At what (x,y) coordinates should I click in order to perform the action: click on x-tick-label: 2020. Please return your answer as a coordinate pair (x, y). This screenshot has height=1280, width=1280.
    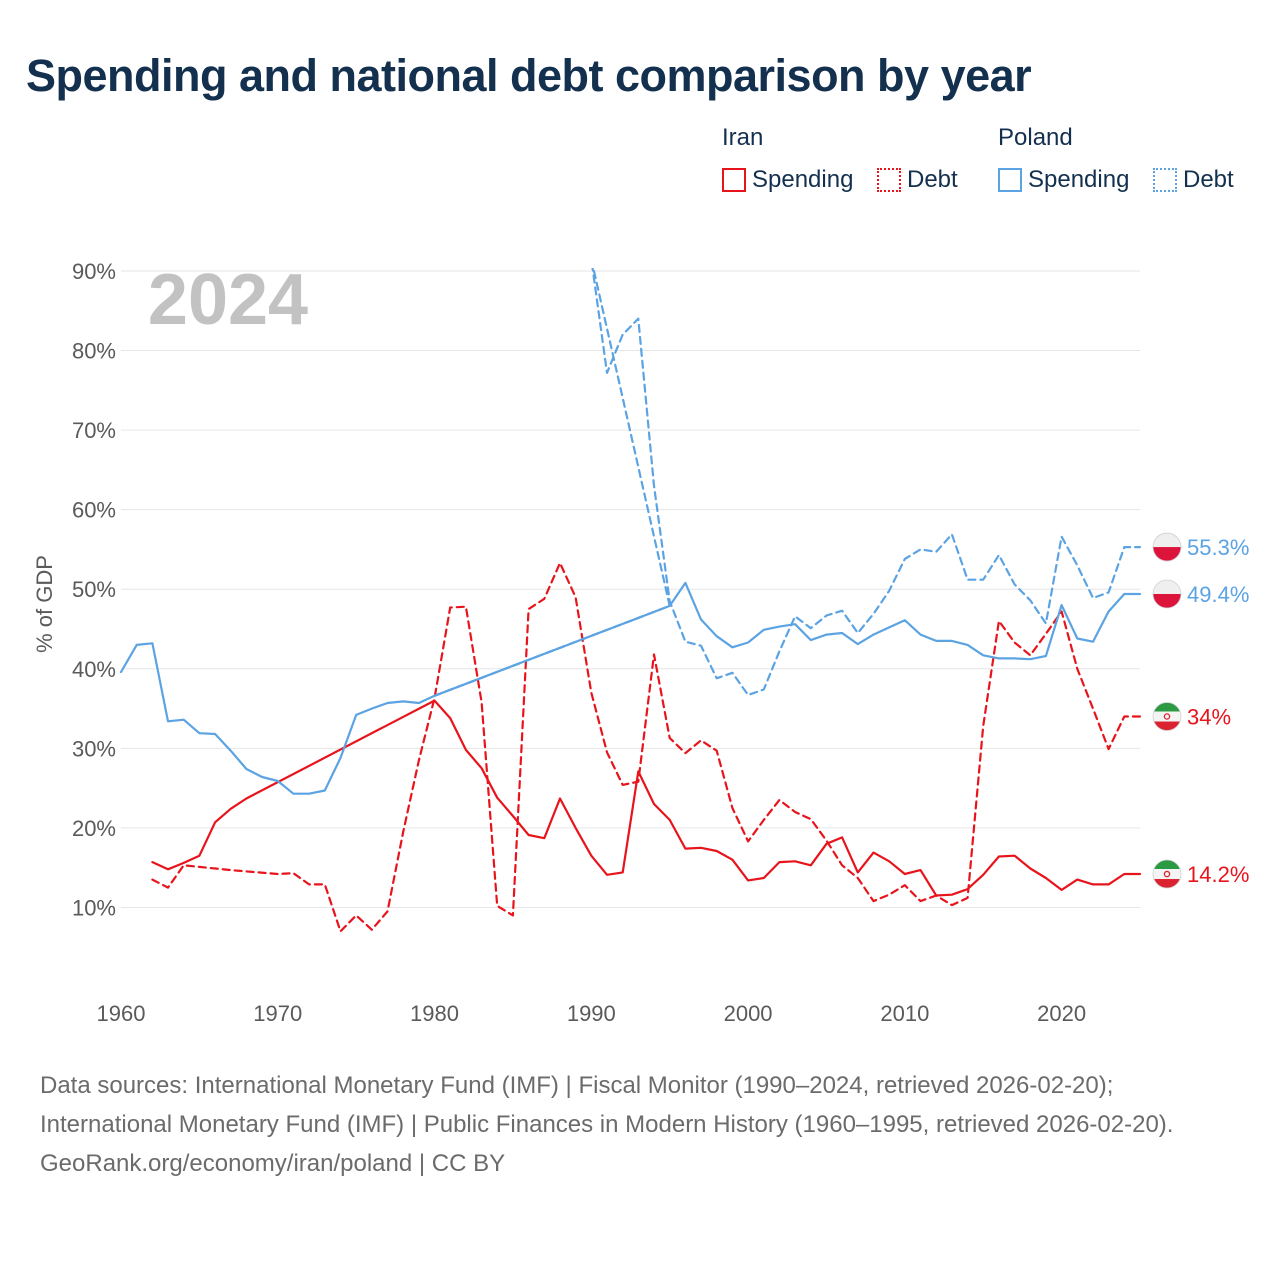
    Looking at the image, I should click on (1061, 1013).